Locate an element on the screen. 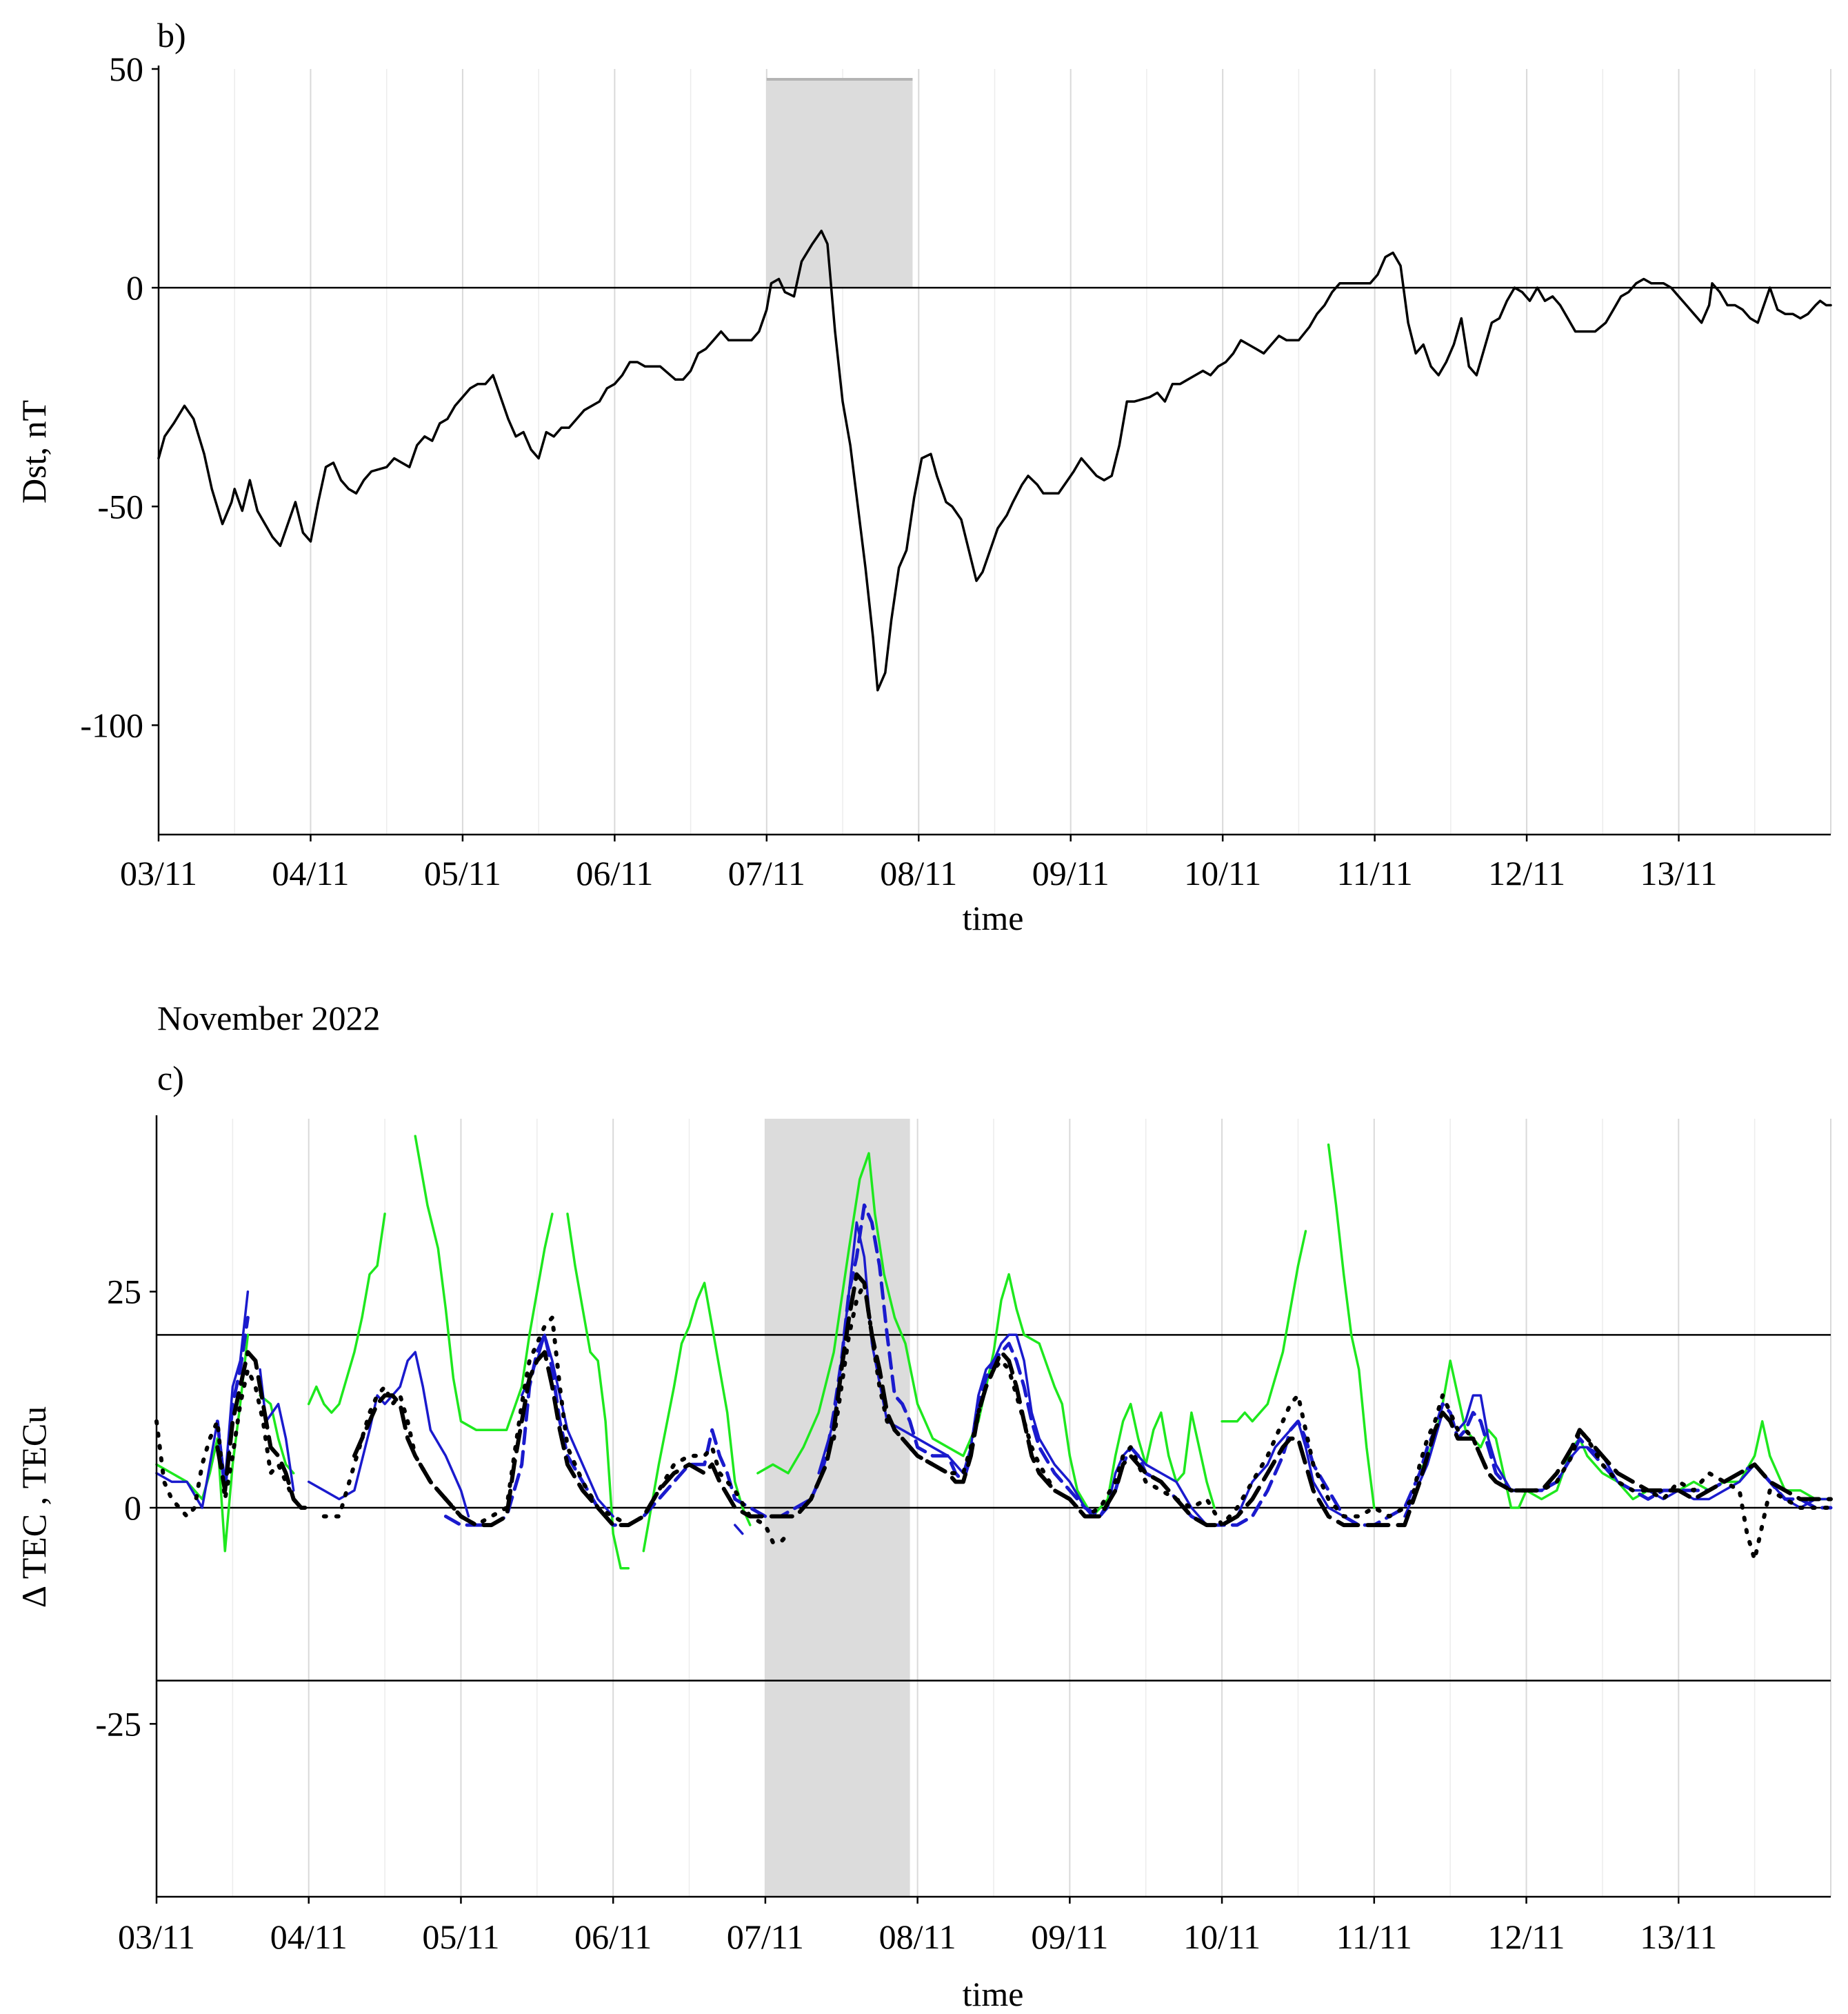 This screenshot has width=1848, height=2014. tec-y-tick-label: 25 is located at coordinates (124, 1292).